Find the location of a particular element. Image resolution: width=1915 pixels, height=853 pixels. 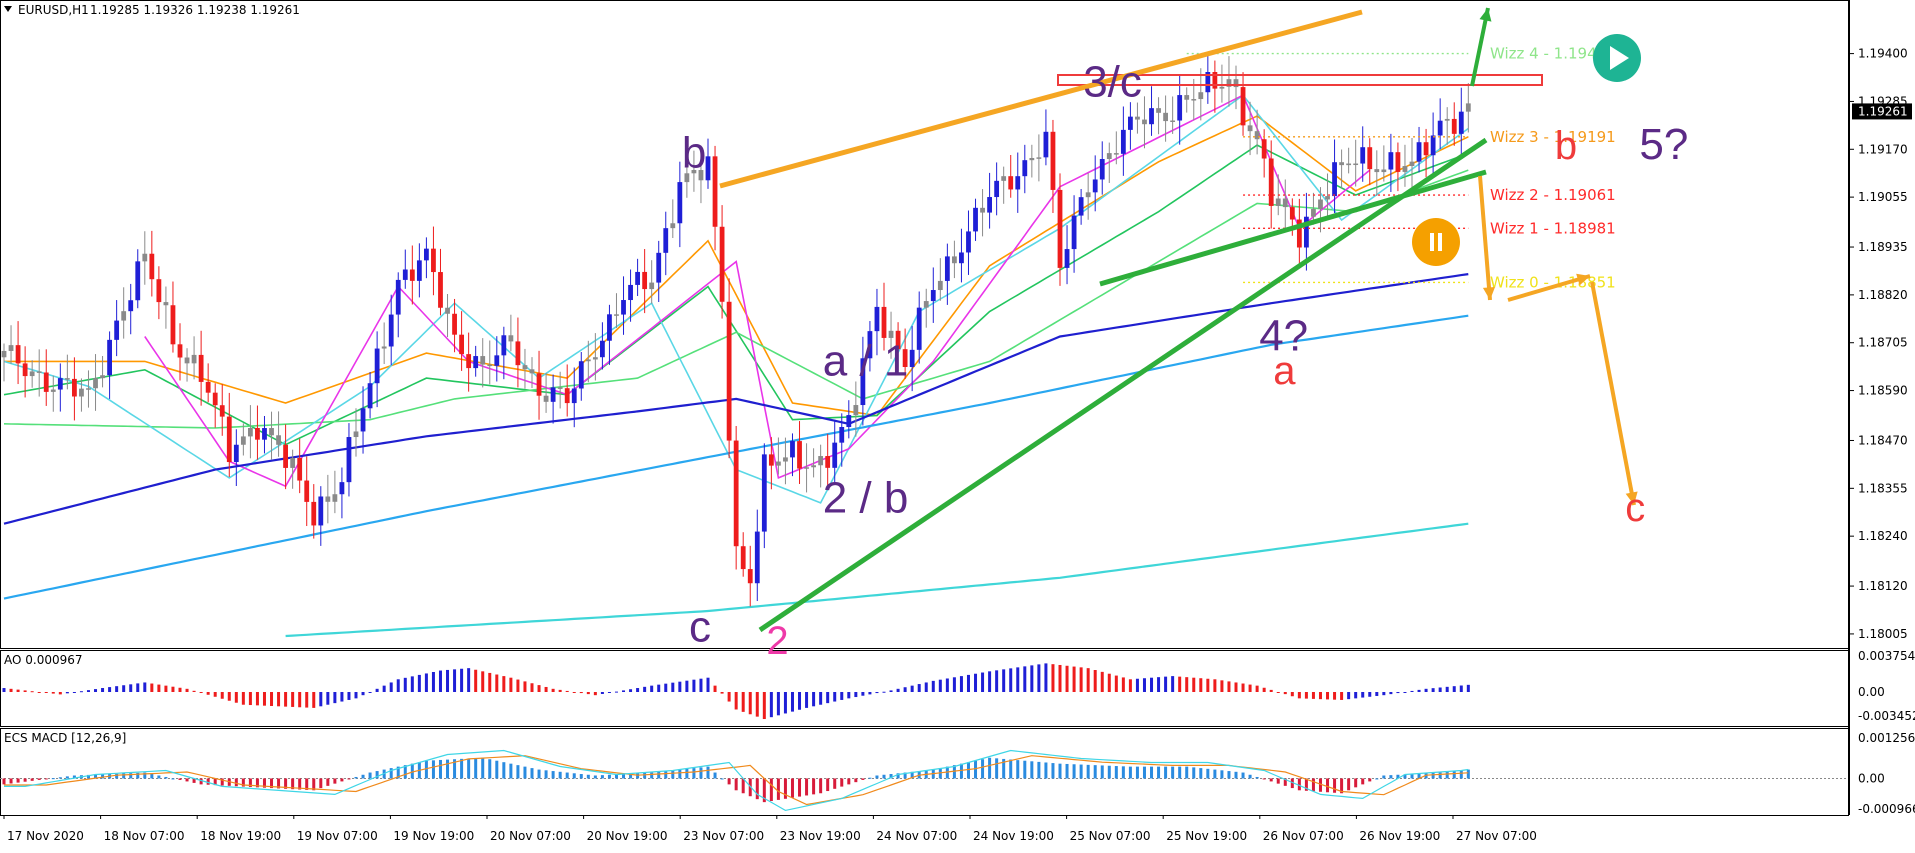

chart-symbol-timeframe: EURUSD,H1 is located at coordinates (53, 10).